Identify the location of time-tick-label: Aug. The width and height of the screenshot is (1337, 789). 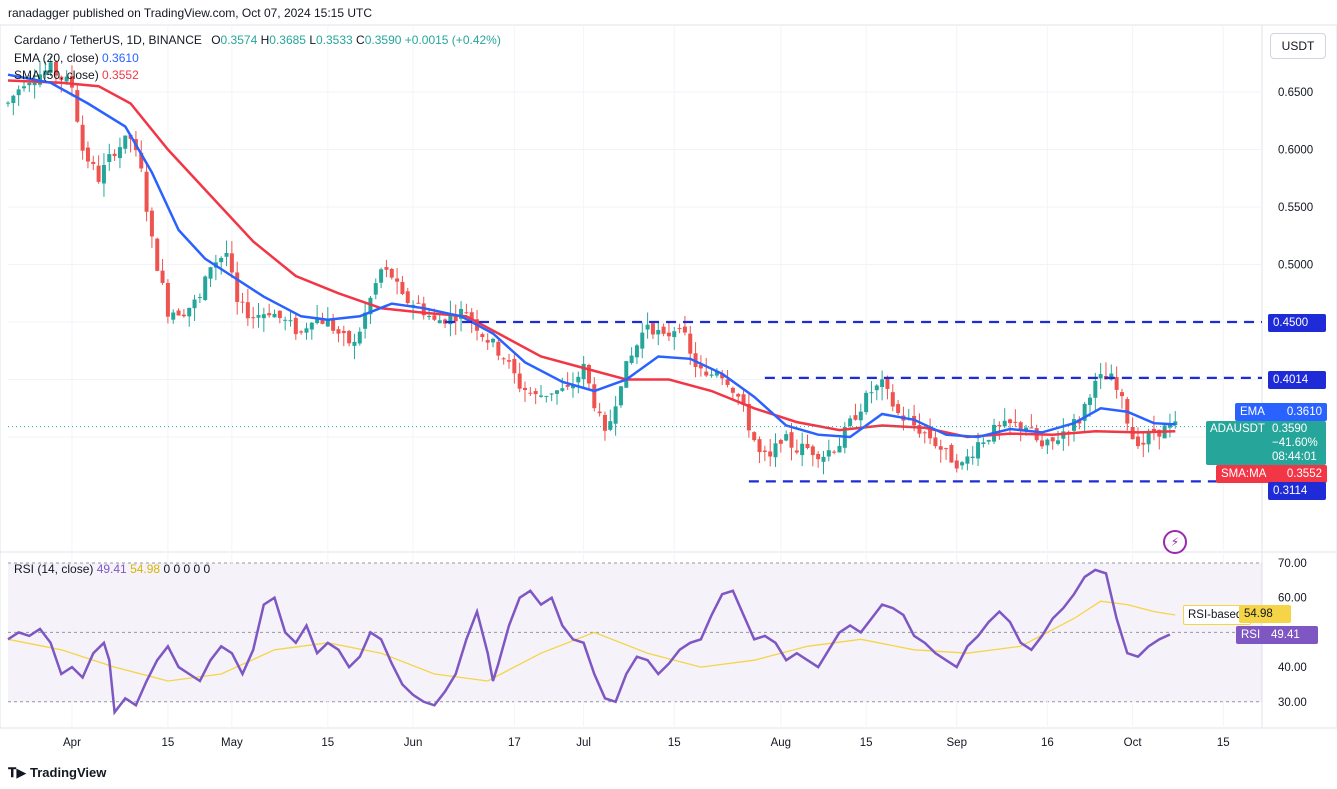
(781, 743).